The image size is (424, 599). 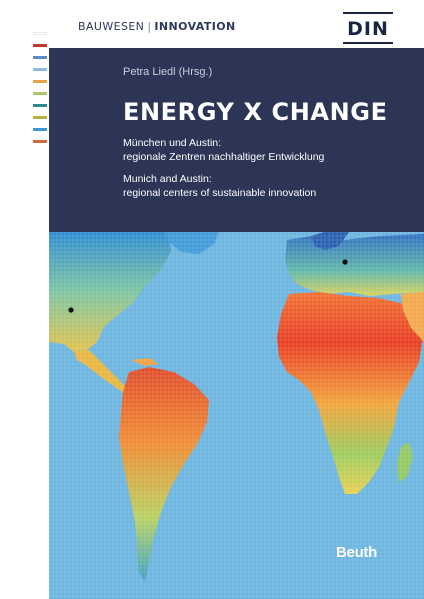 I want to click on din-logo-top-line, so click(x=368, y=13).